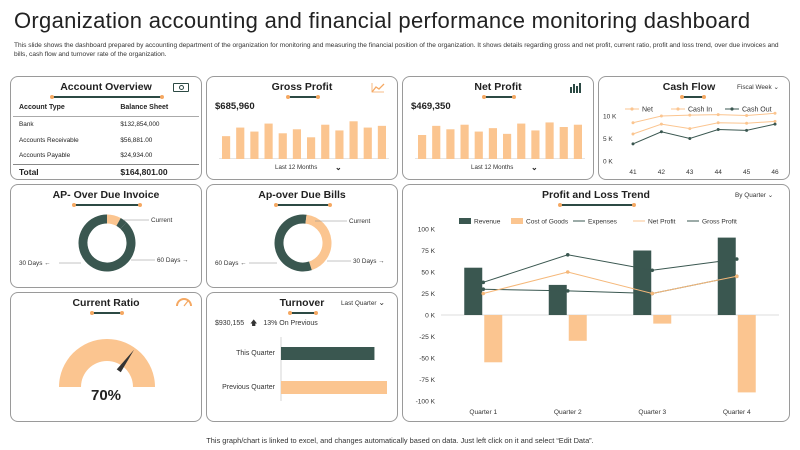 This screenshot has width=800, height=450. What do you see at coordinates (64, 108) in the screenshot?
I see `col-account-type: Account Type` at bounding box center [64, 108].